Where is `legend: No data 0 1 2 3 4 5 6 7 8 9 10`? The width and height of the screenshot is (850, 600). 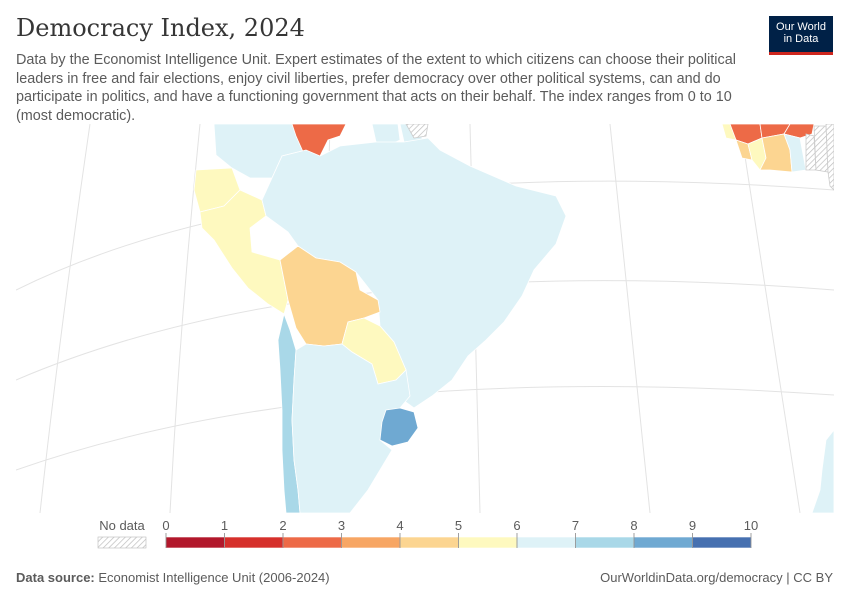 legend: No data 0 1 2 3 4 5 6 7 8 9 10 is located at coordinates (427, 533).